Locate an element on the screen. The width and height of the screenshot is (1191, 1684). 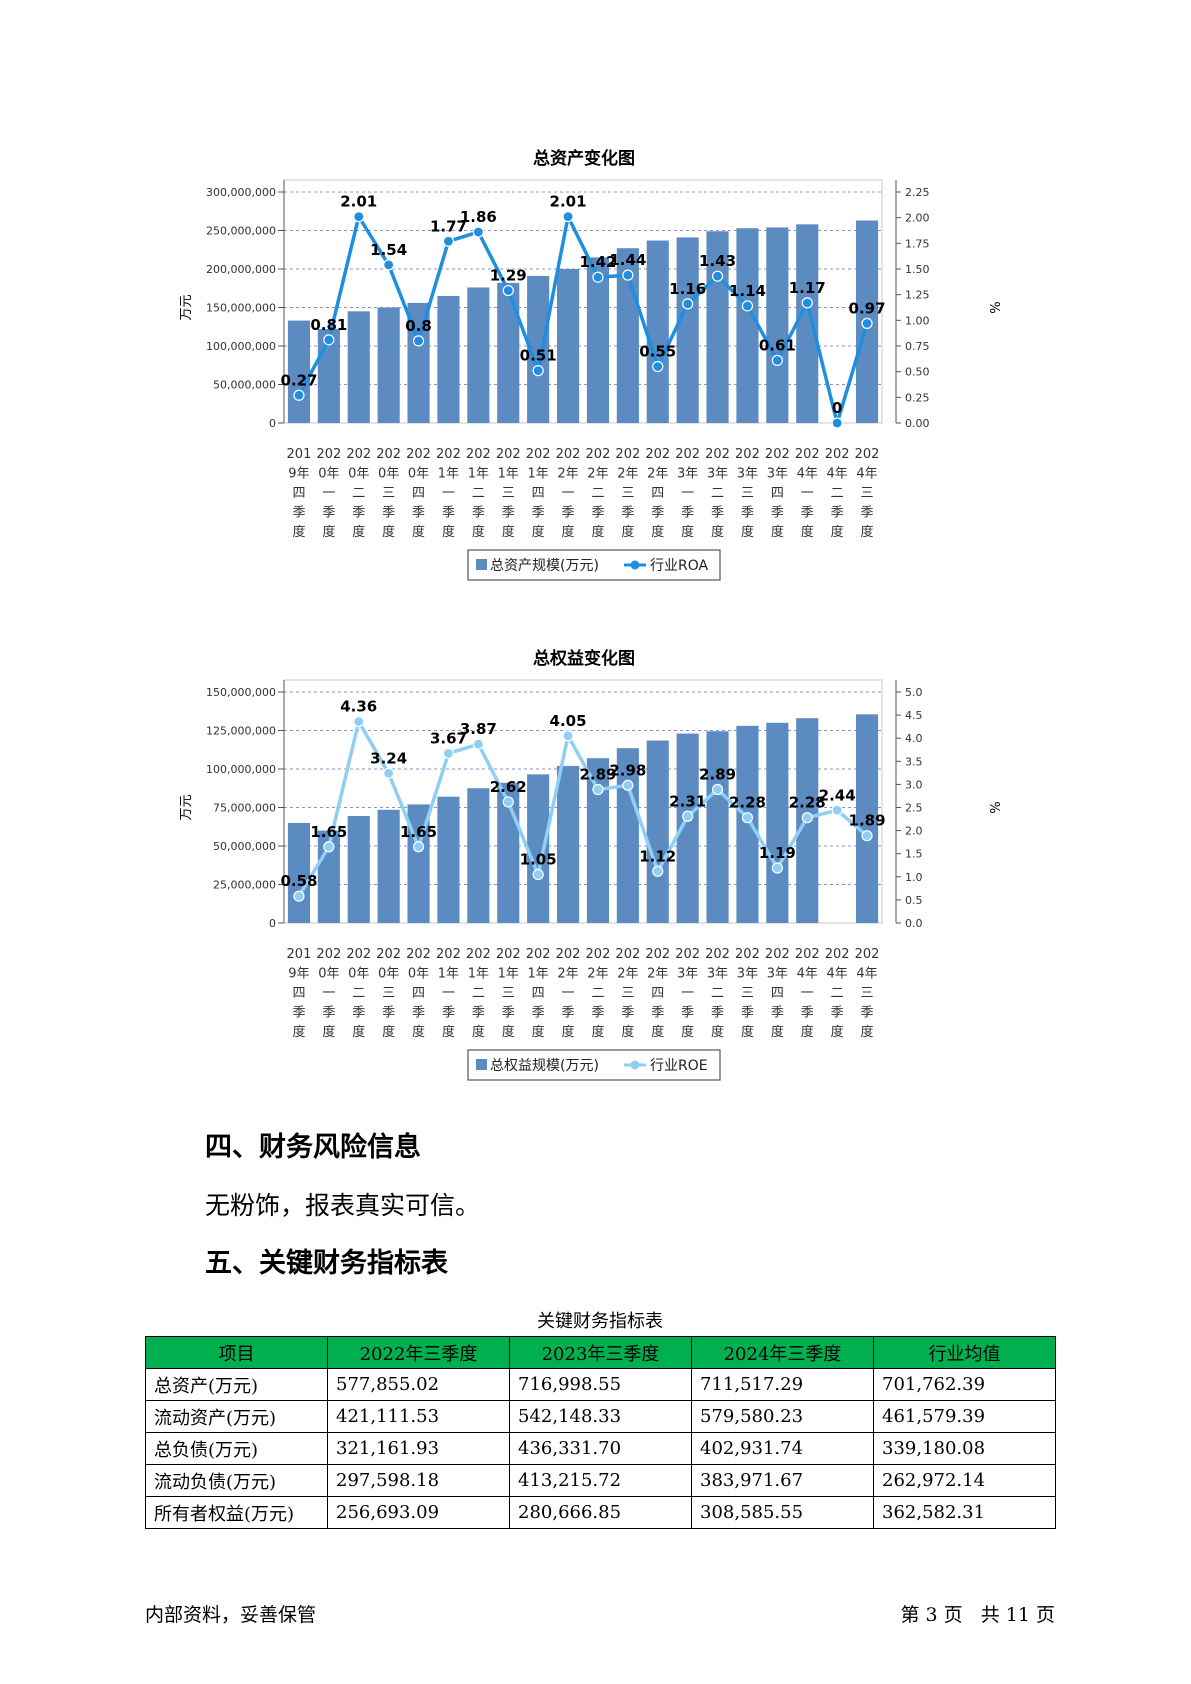
table-header-cell: 2022年三季度 is located at coordinates (418, 1352).